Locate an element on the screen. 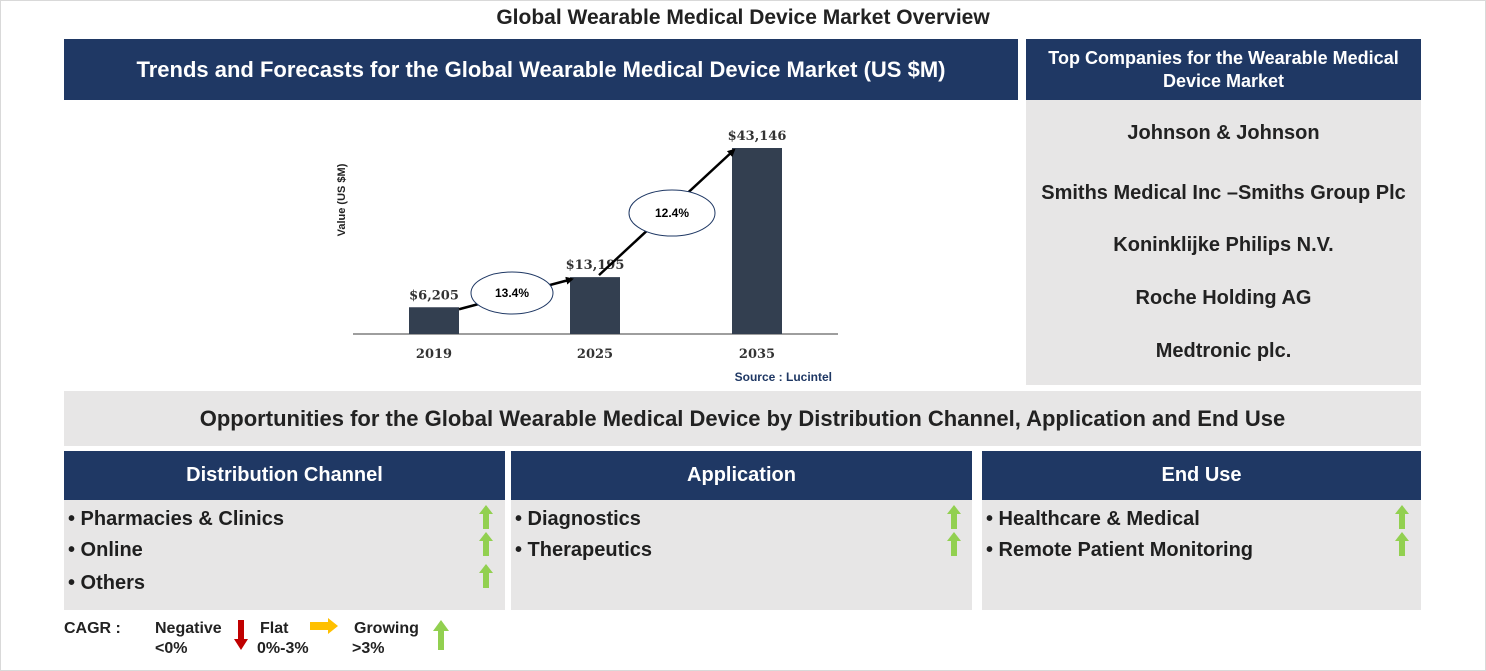 This screenshot has height=671, width=1486. list-item: • Others is located at coordinates (107, 583).